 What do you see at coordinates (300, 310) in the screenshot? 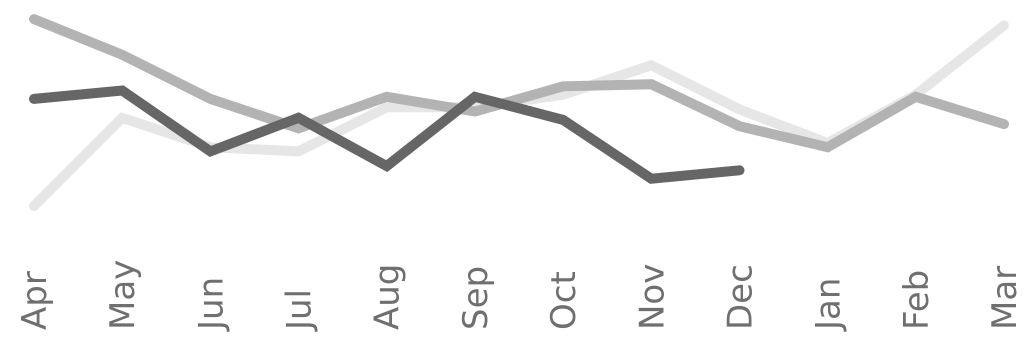
I see `x-tick-label: Jul` at bounding box center [300, 310].